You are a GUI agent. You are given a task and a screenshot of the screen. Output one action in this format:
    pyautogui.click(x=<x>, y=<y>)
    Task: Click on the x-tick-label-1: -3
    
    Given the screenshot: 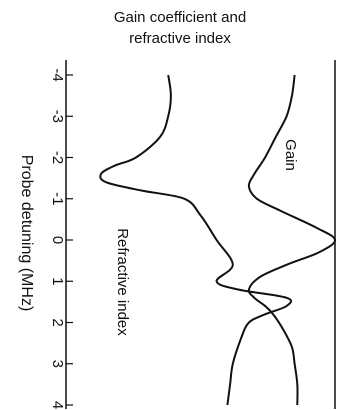 What is the action you would take?
    pyautogui.click(x=57, y=116)
    